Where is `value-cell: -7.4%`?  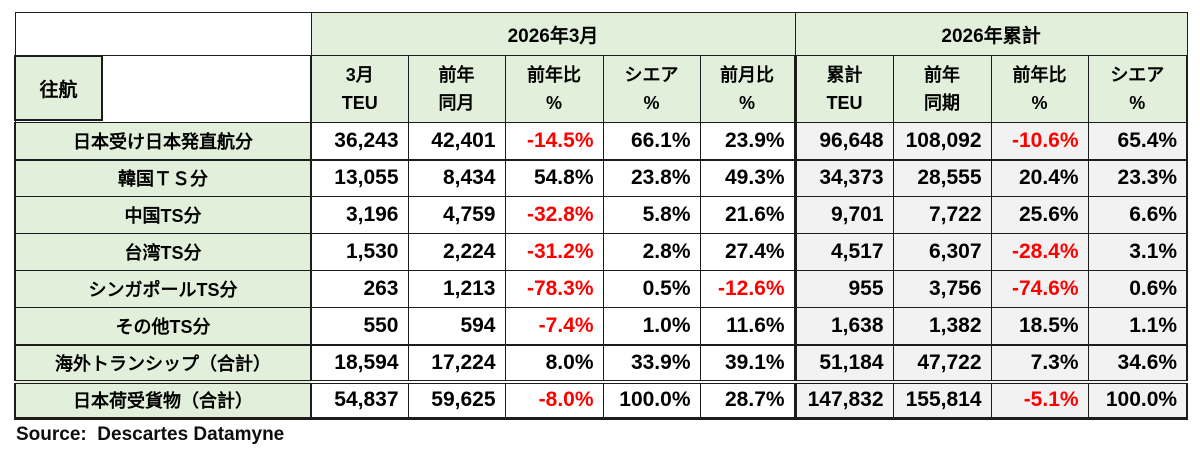
value-cell: -7.4% is located at coordinates (554, 326).